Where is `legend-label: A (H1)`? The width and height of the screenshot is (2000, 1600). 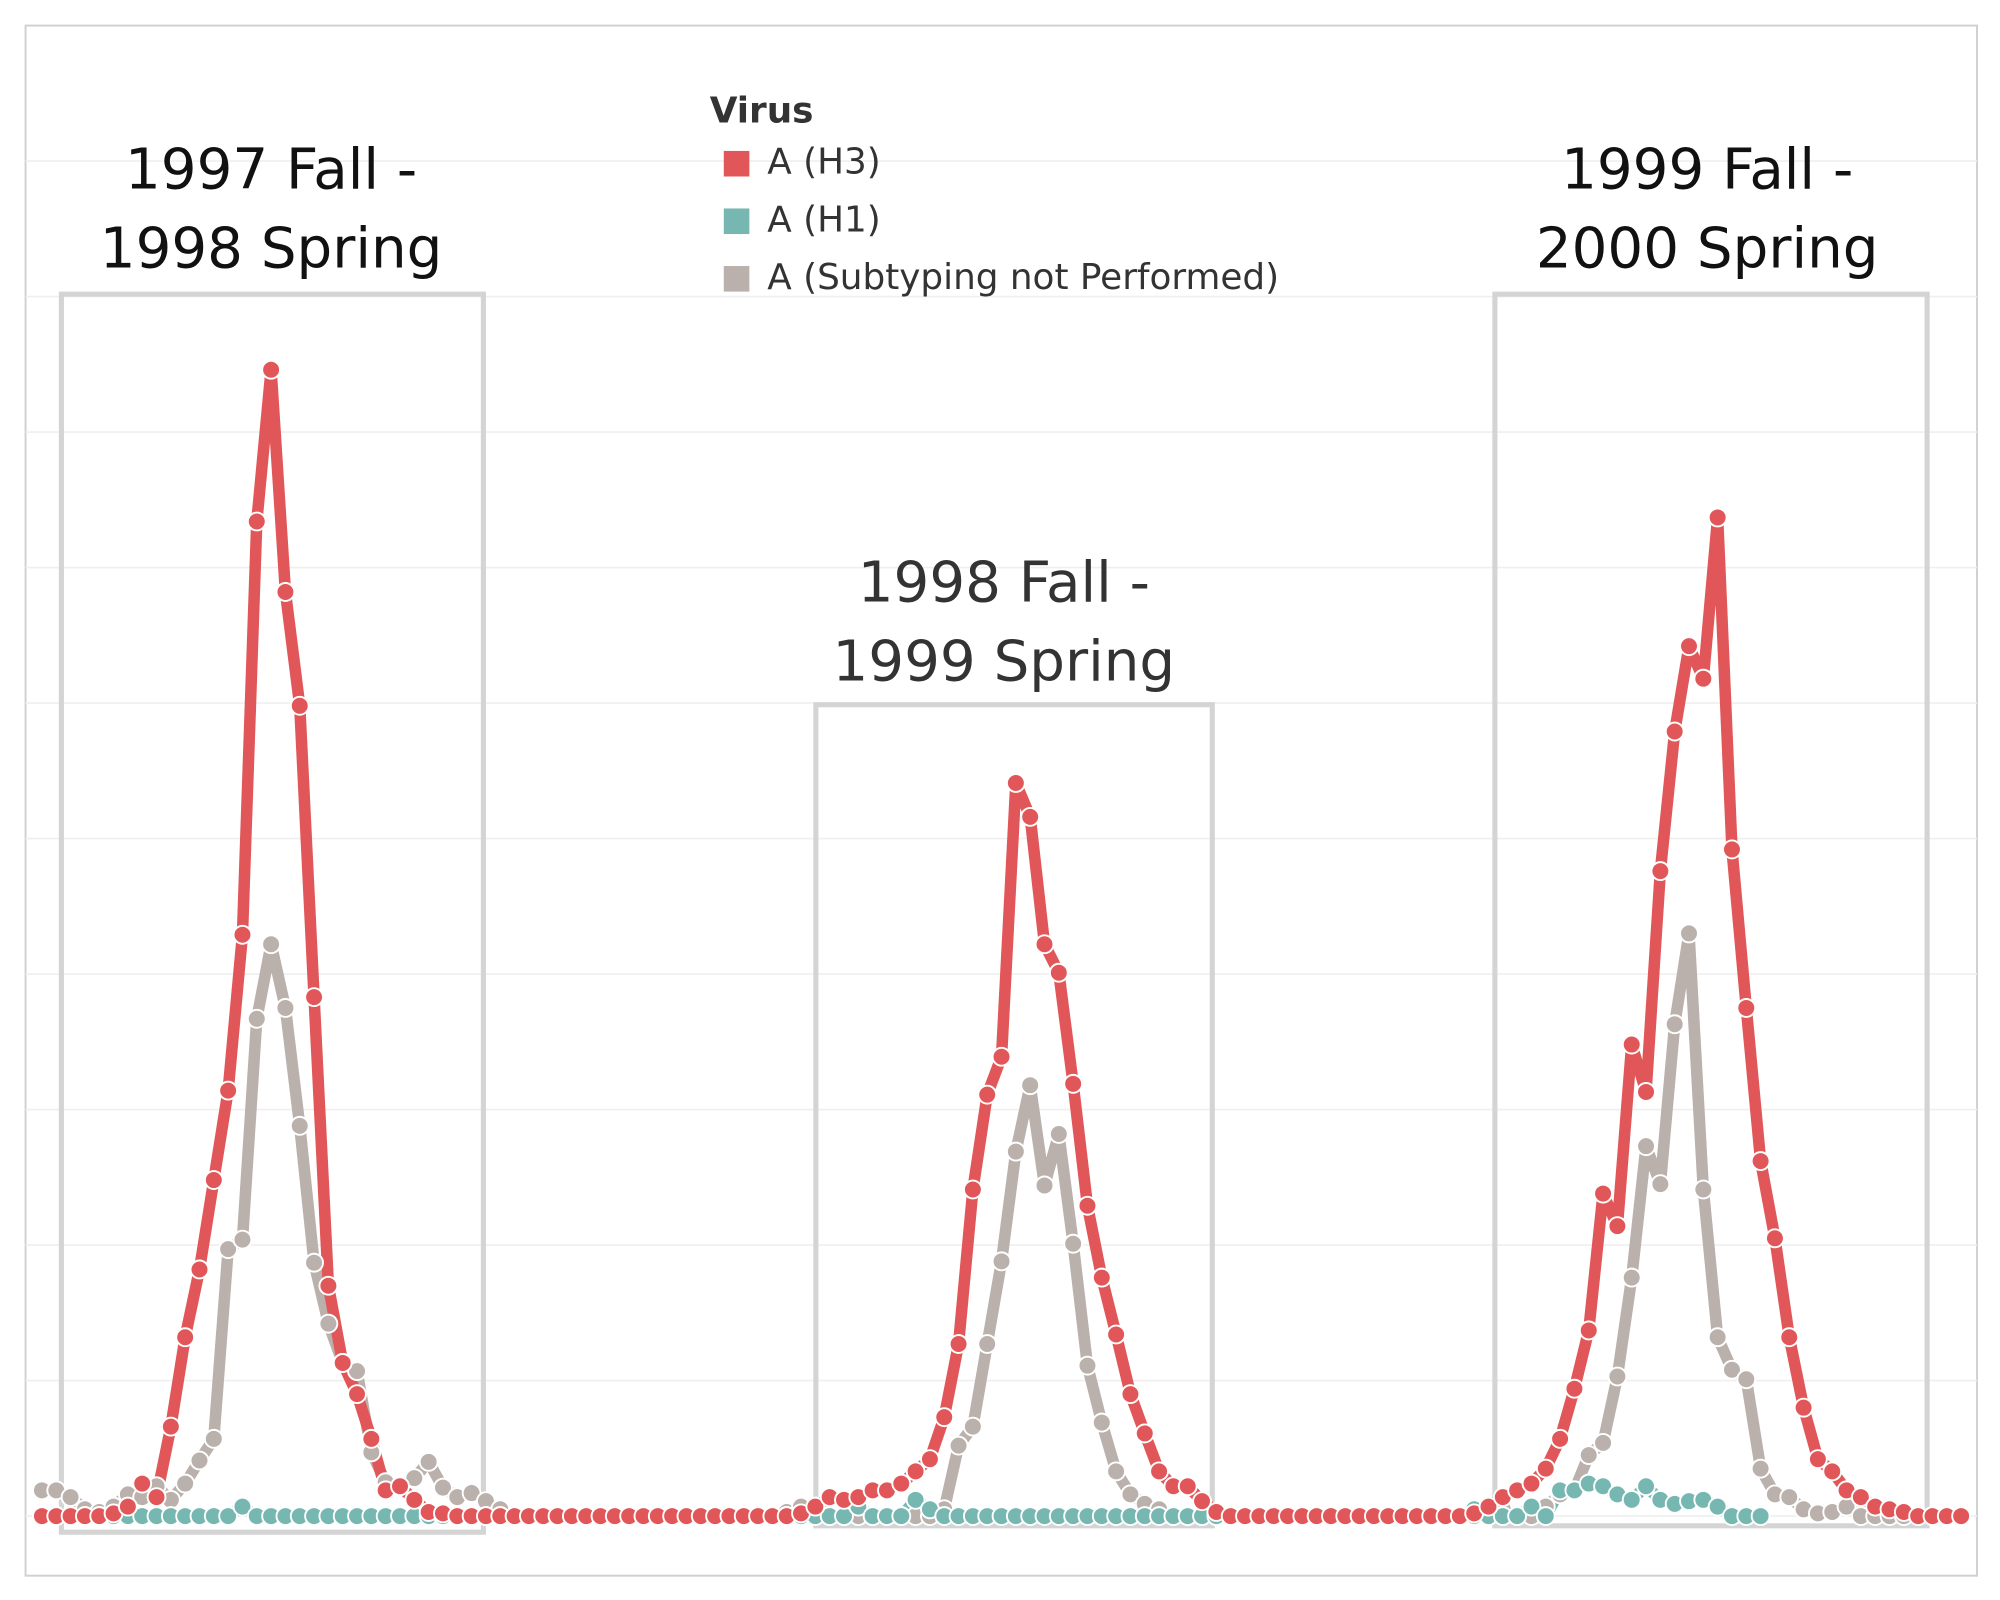 legend-label: A (H1) is located at coordinates (823, 219).